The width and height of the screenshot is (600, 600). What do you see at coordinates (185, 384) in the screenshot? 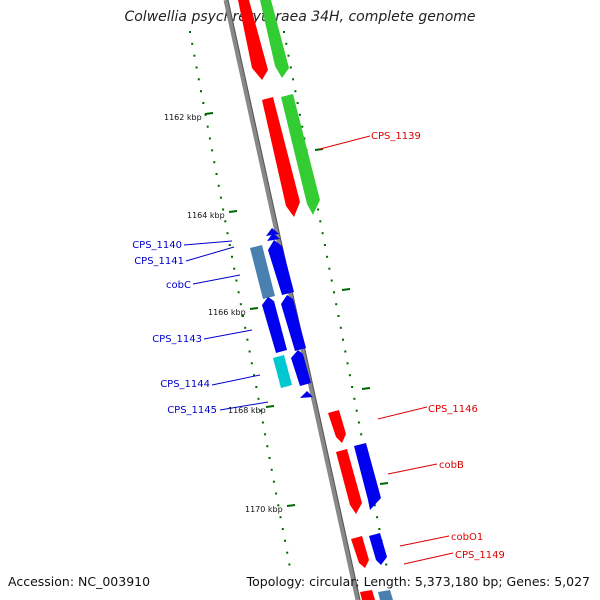
I see `gene-label: CPS_1144` at bounding box center [185, 384].